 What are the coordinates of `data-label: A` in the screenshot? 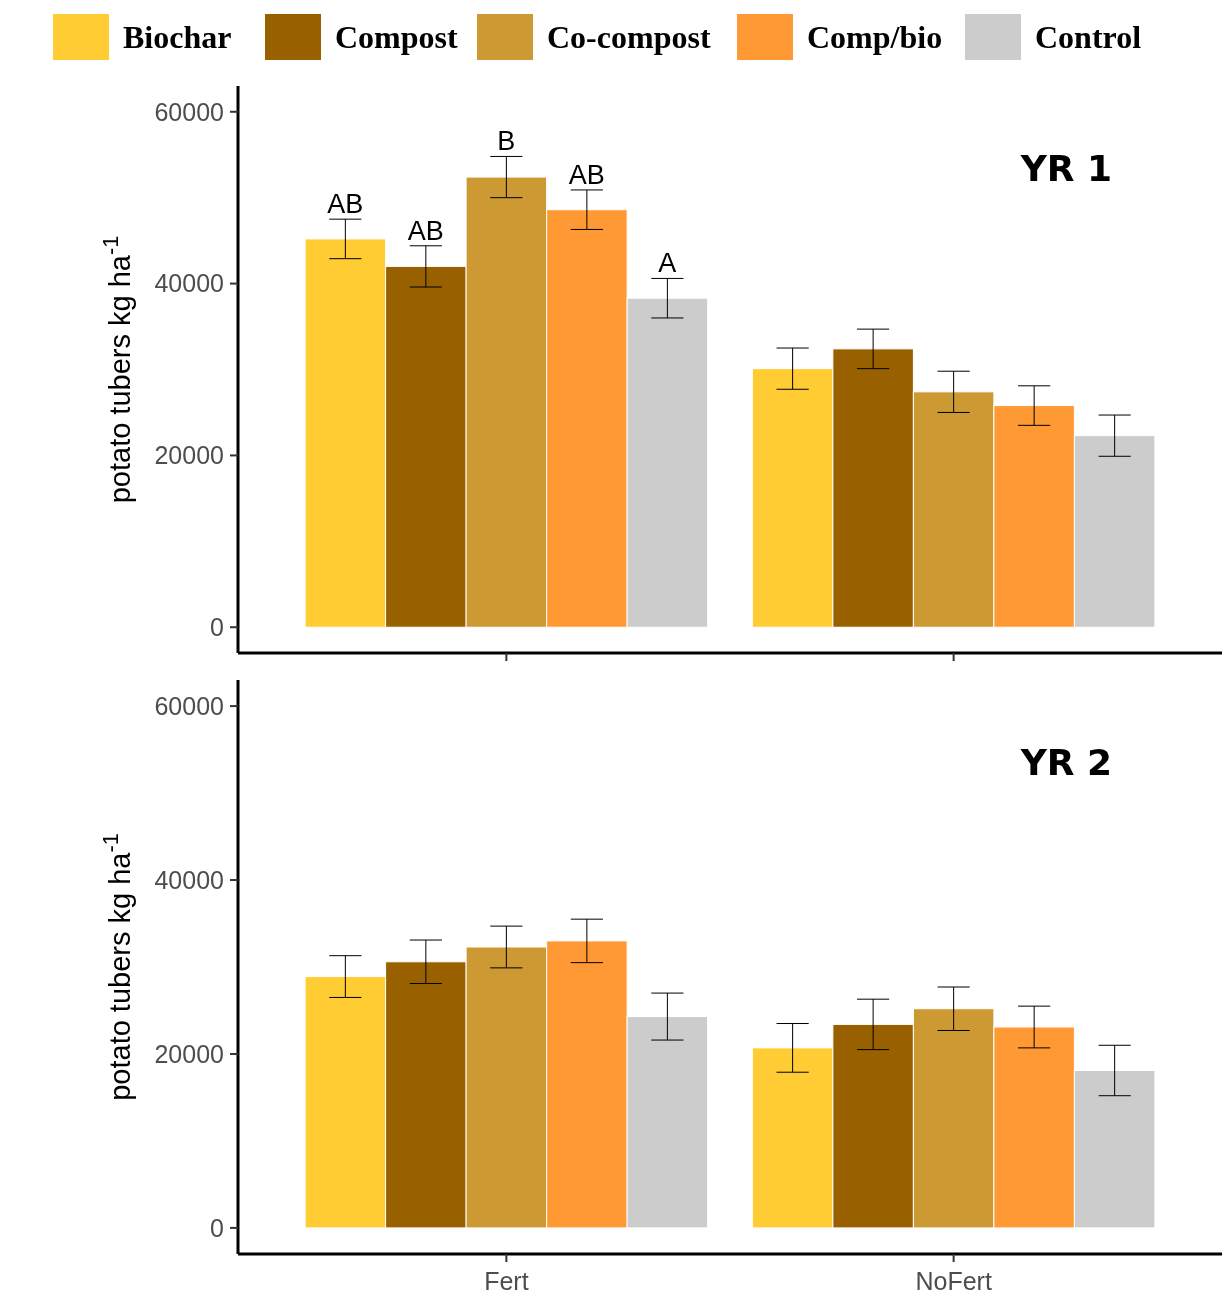 It's located at (667, 263).